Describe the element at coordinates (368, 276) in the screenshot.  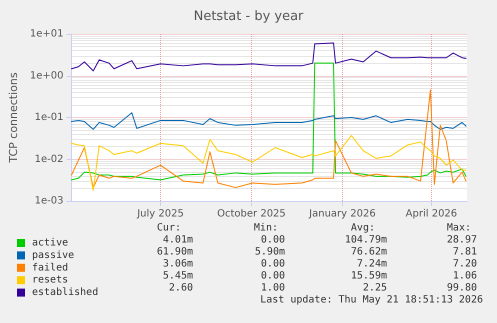
I see `text: 15.59m` at that location.